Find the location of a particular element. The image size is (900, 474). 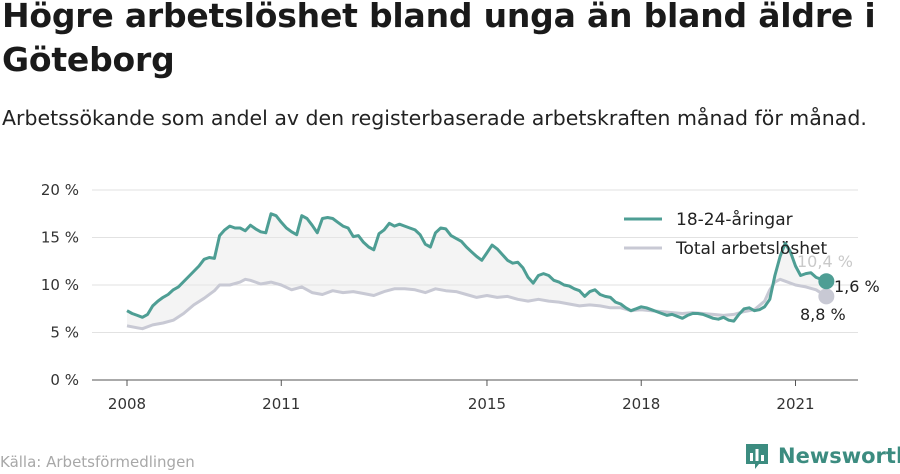

end-labels: 10,4 % 1,6 % 8,8 % is located at coordinates (838, 288).